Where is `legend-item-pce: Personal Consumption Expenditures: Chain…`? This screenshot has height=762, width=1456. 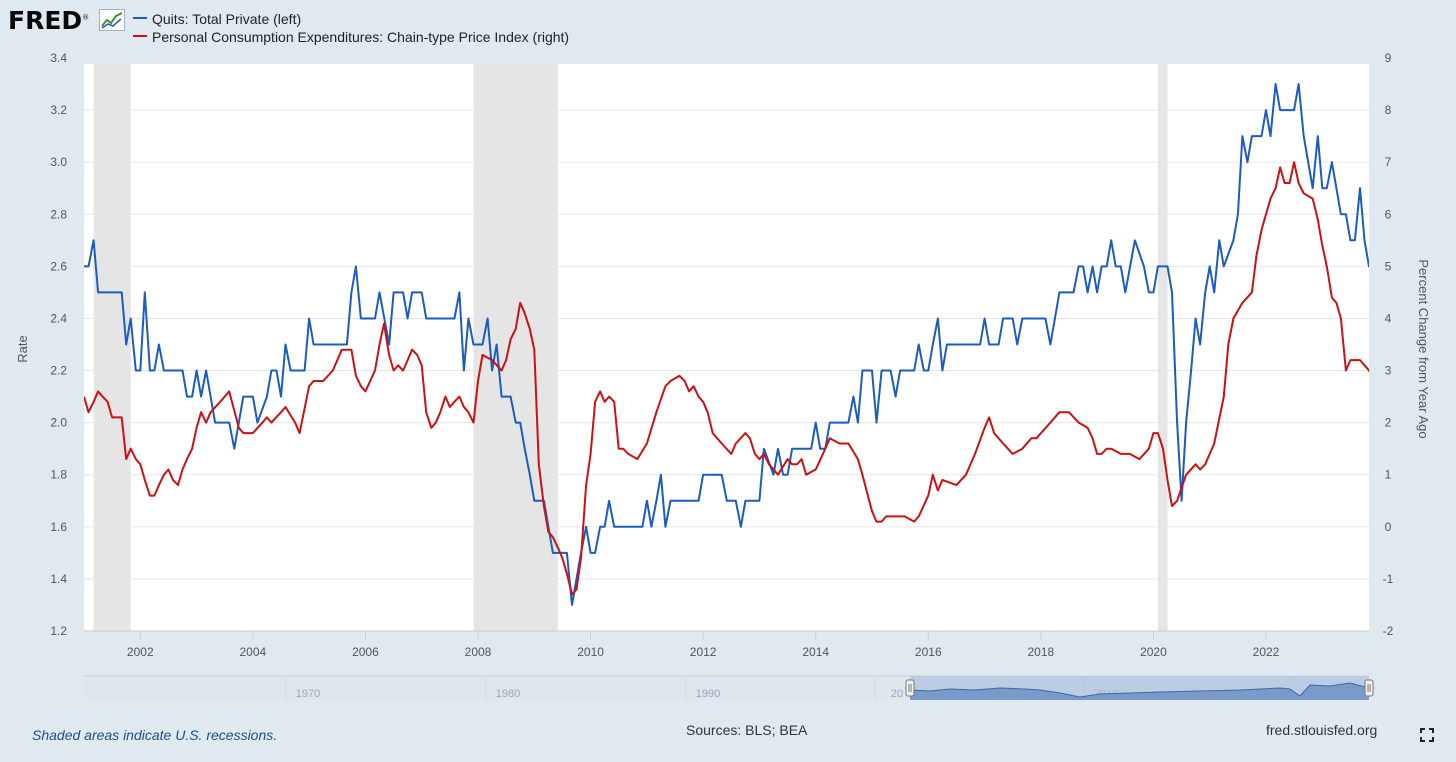
legend-item-pce: Personal Consumption Expenditures: Chain… is located at coordinates (351, 37).